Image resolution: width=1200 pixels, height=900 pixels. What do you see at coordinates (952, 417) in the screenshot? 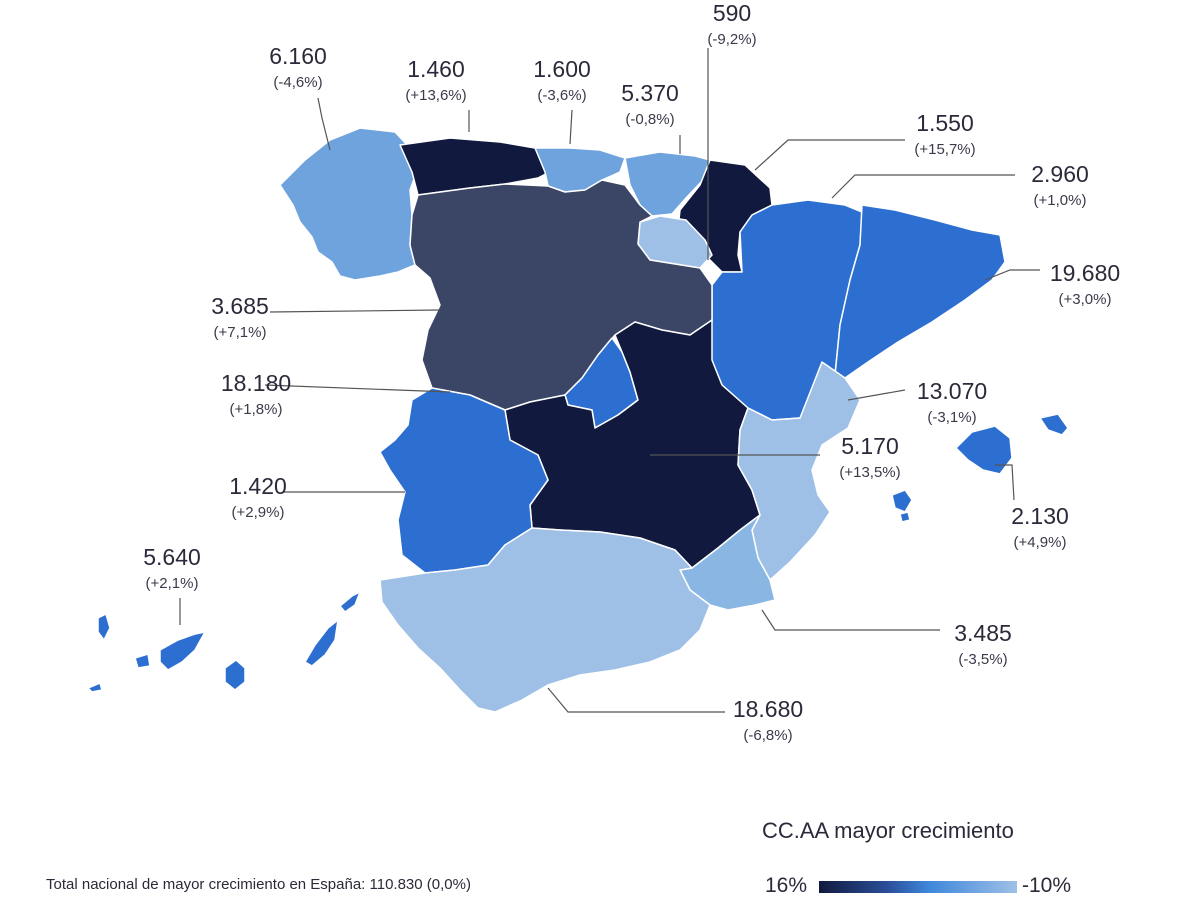
I see `change: (-3,1%)` at bounding box center [952, 417].